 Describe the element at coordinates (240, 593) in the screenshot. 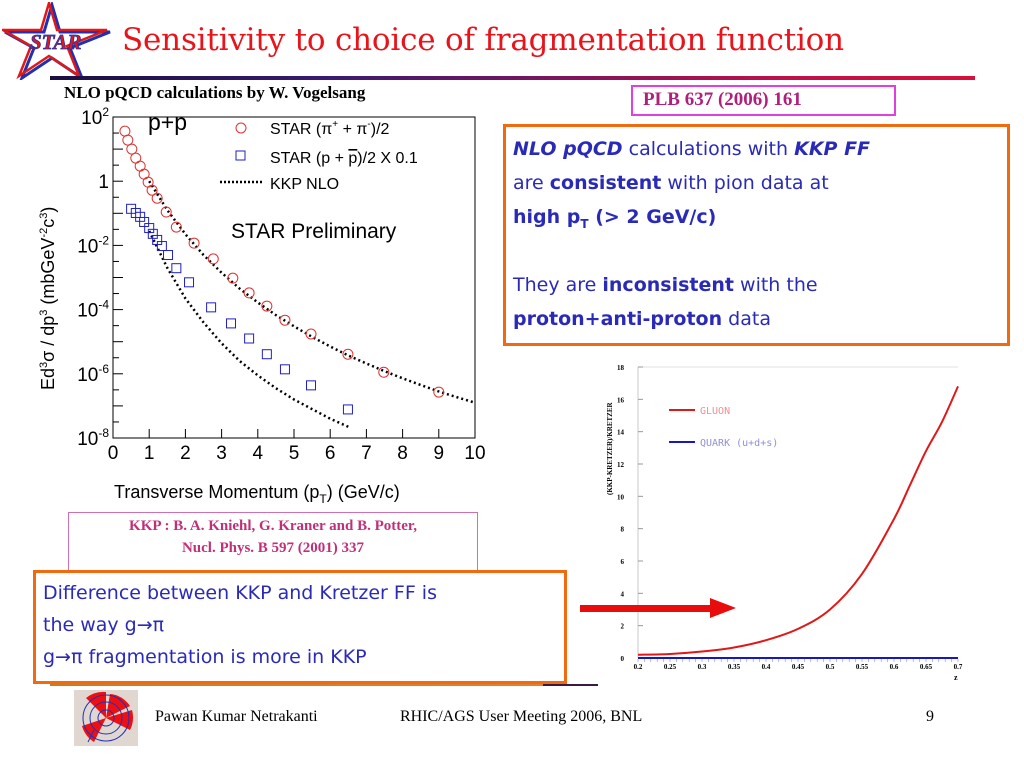

I see `difference-line-1: Difference between KKP and Kretzer FF is` at that location.